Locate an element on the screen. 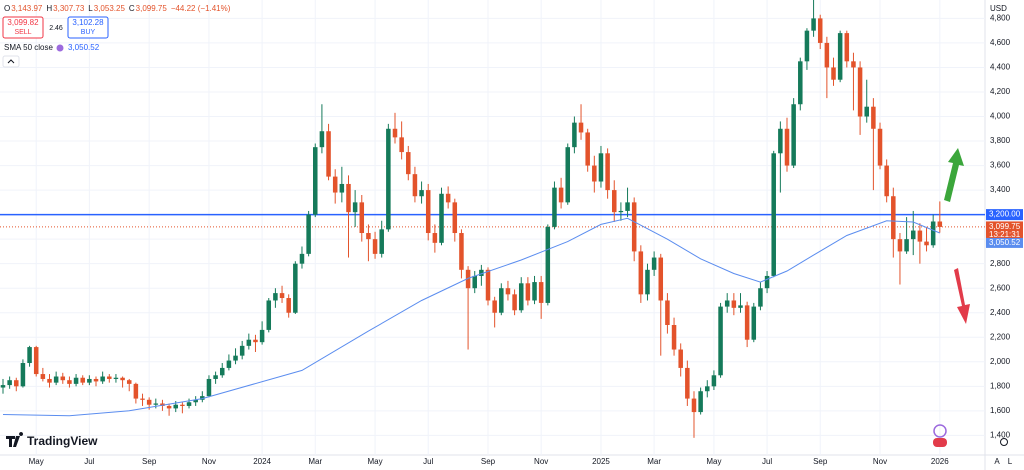  down-arrow is located at coordinates (962, 296).